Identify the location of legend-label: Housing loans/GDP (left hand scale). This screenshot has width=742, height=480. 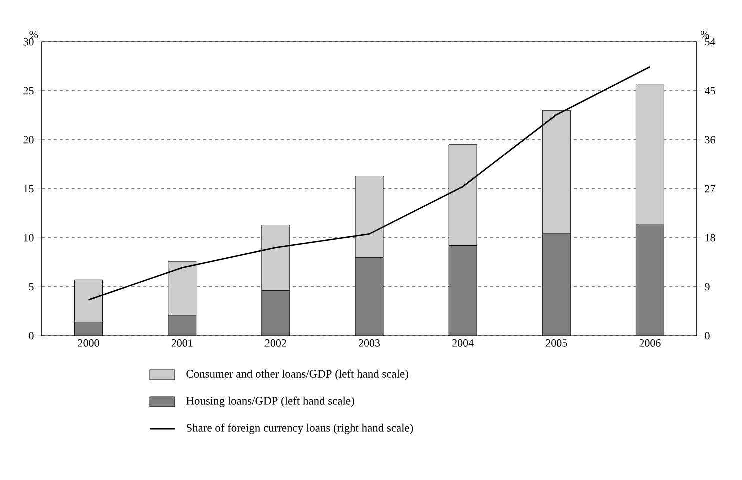
(270, 402).